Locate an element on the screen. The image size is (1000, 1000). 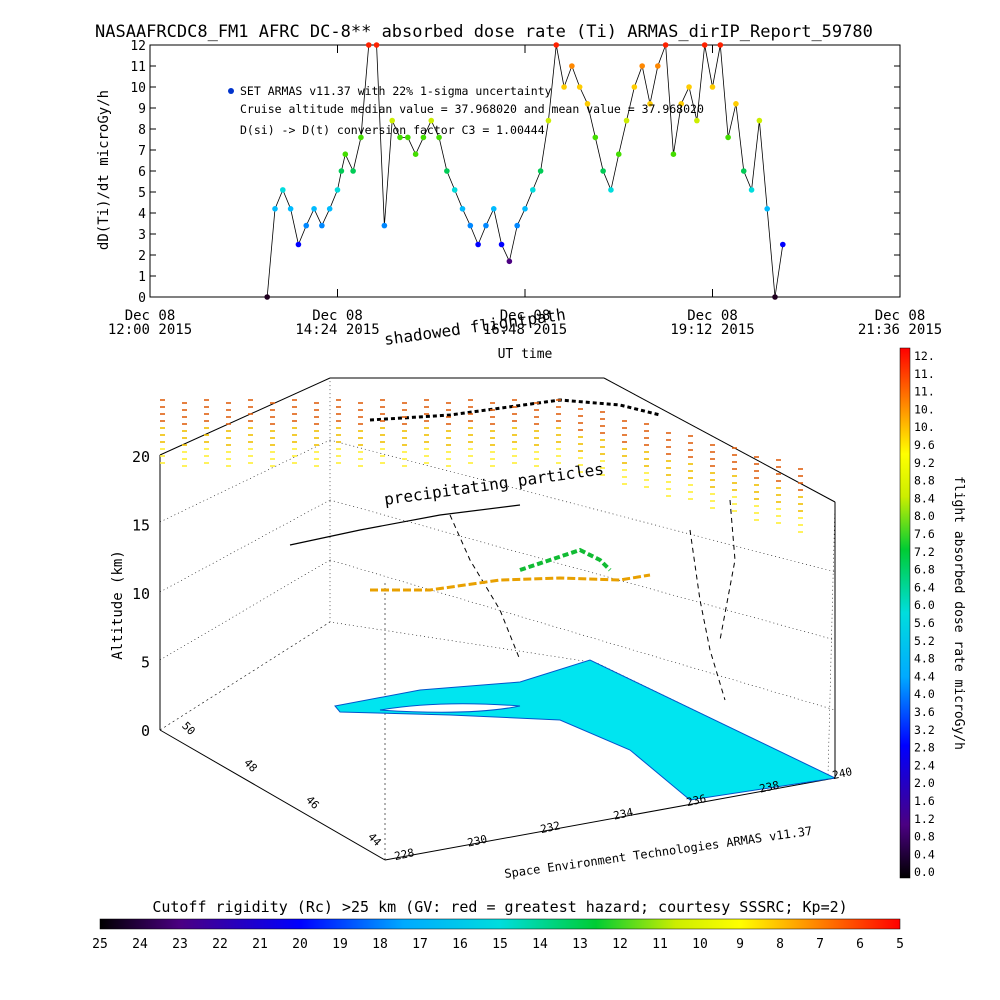
y-tick-label: 10 is located at coordinates (138, 88).